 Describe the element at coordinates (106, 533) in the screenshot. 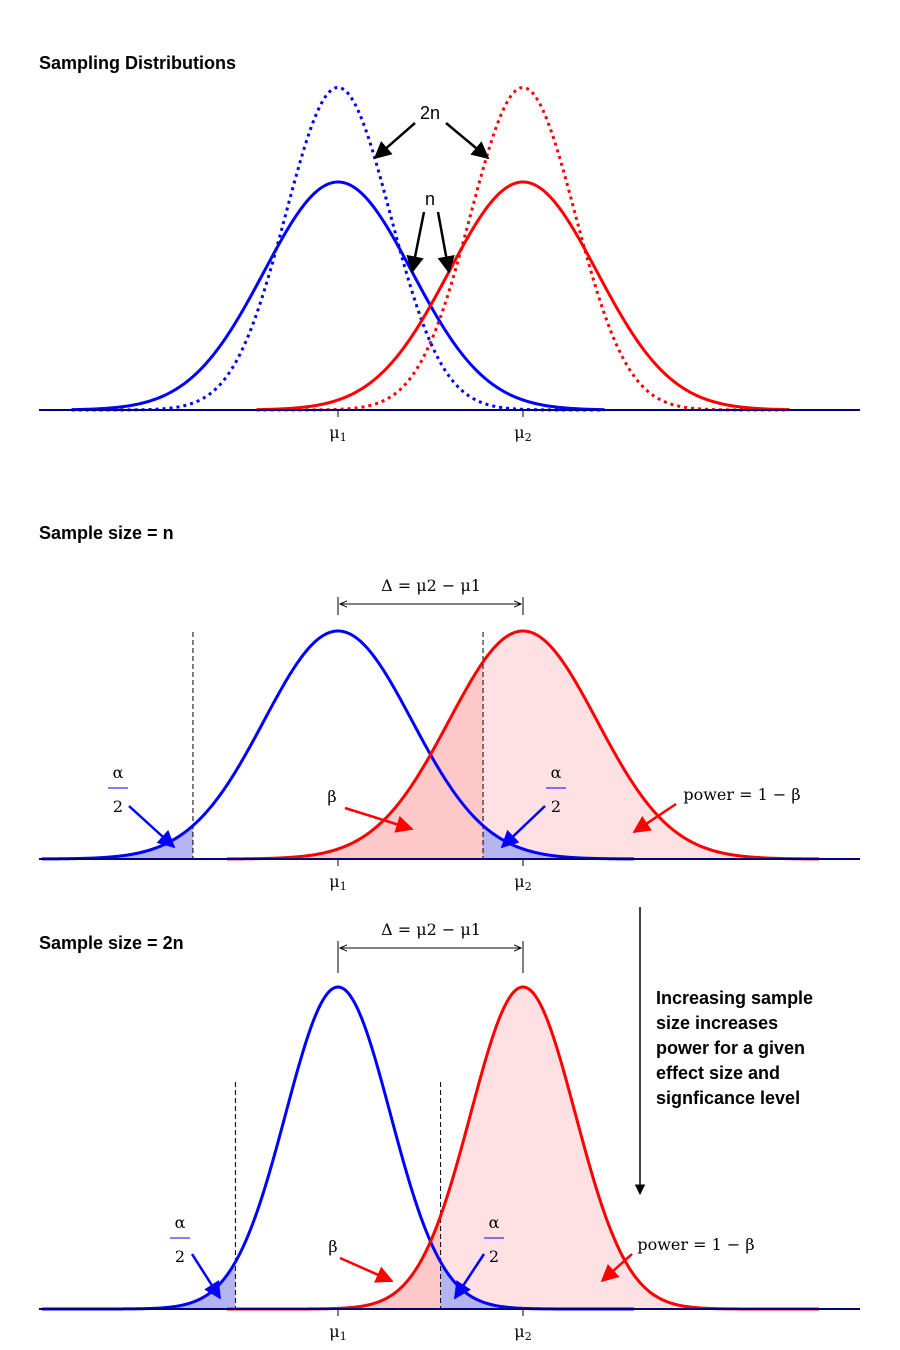

I see `panel2-title: Sample size = n` at that location.